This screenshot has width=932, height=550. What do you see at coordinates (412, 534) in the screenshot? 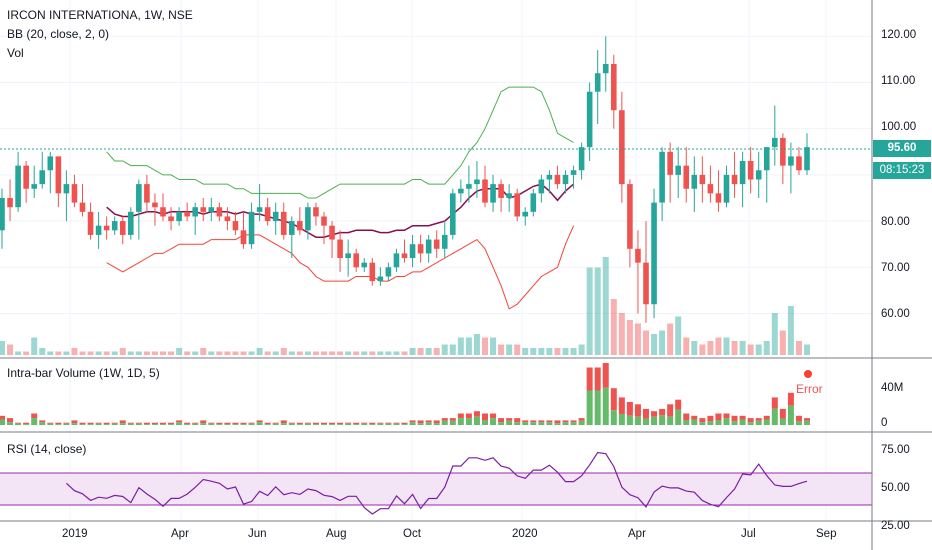
I see `time-tick: Oct` at bounding box center [412, 534].